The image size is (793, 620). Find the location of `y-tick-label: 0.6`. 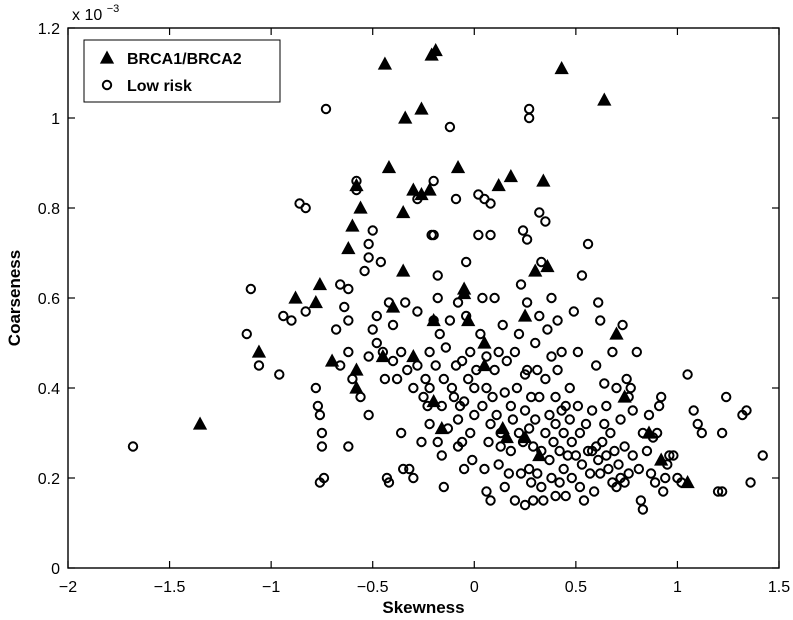

y-tick-label: 0.6 is located at coordinates (49, 299).